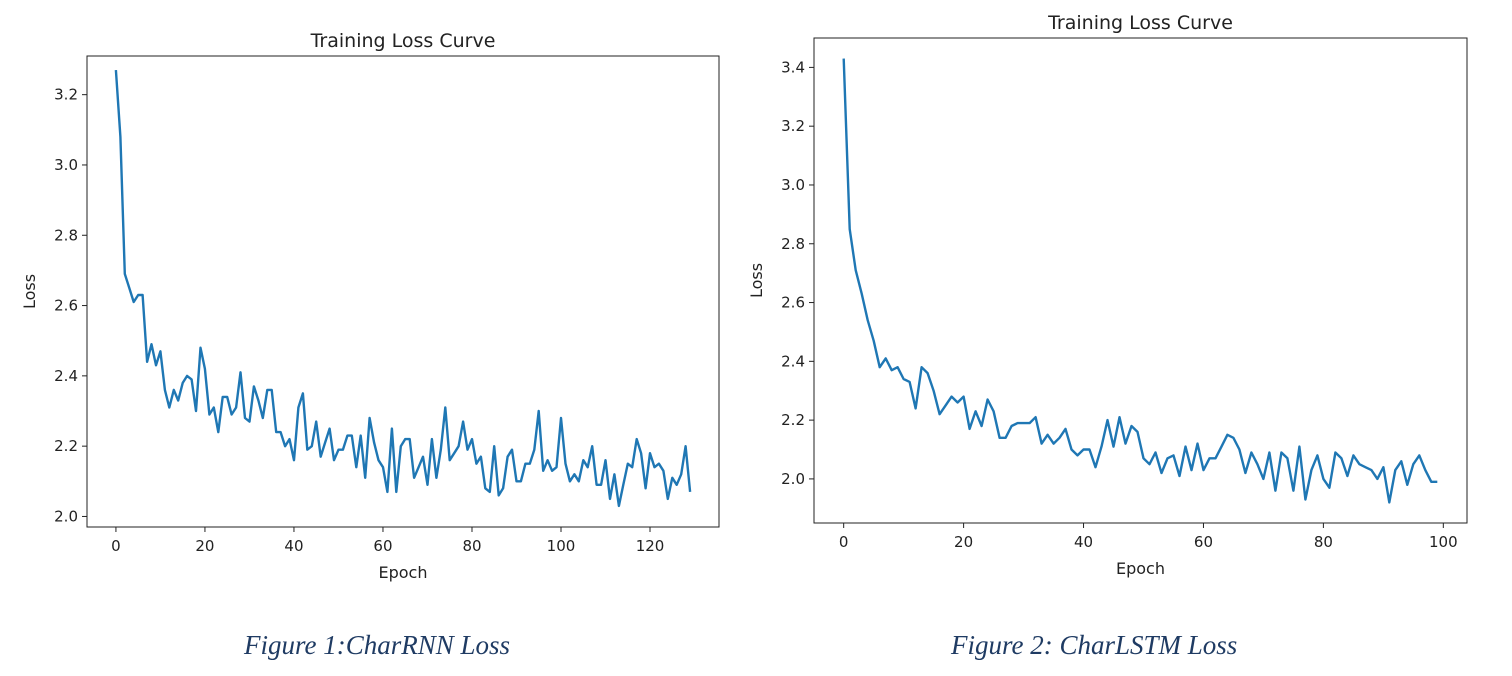  What do you see at coordinates (650, 546) in the screenshot?
I see `x-tick-label: 120` at bounding box center [650, 546].